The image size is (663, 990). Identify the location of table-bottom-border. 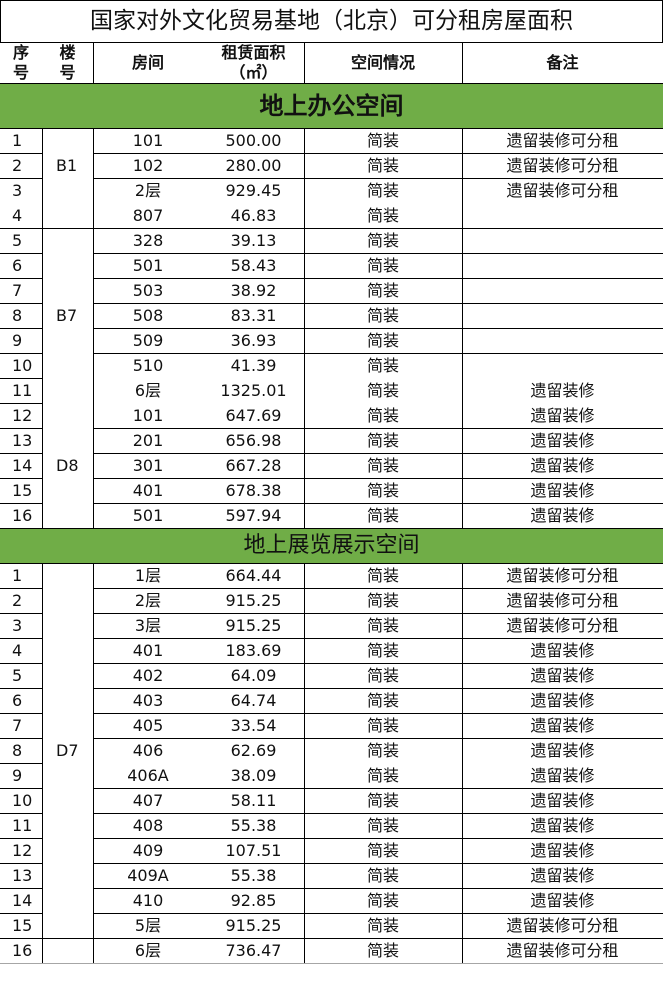
(331, 963).